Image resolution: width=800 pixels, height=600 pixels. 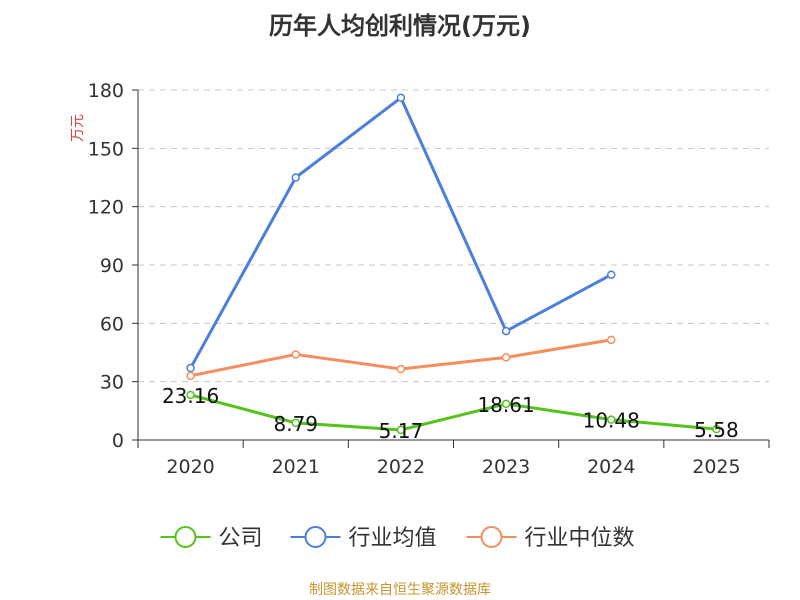 What do you see at coordinates (296, 467) in the screenshot?
I see `x-tick-label: 2021` at bounding box center [296, 467].